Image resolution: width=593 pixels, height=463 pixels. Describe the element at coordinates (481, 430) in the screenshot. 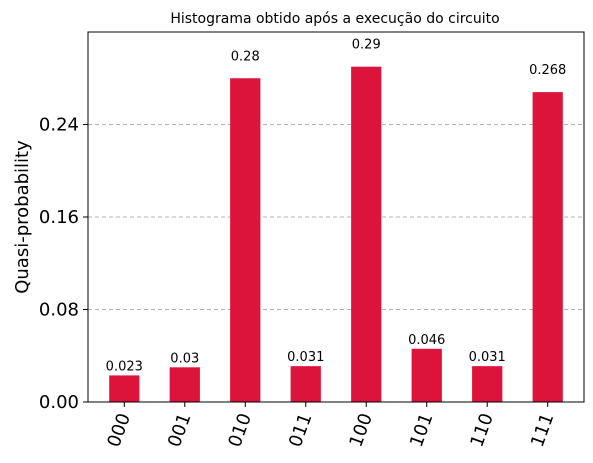

I see `x-tick-label: 110` at that location.